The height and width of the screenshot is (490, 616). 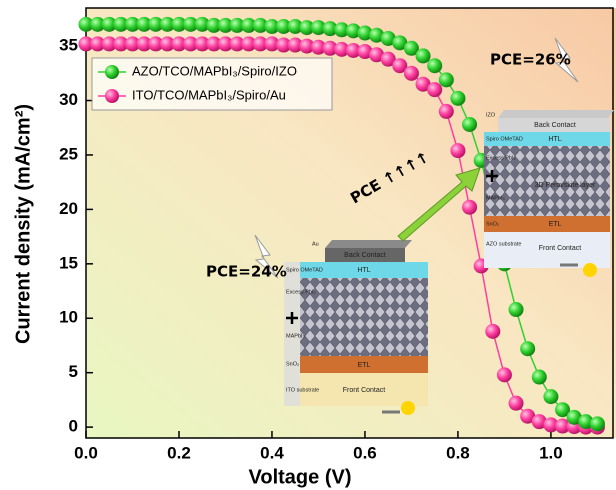 I want to click on y-tick-label: 10, so click(x=68, y=317).